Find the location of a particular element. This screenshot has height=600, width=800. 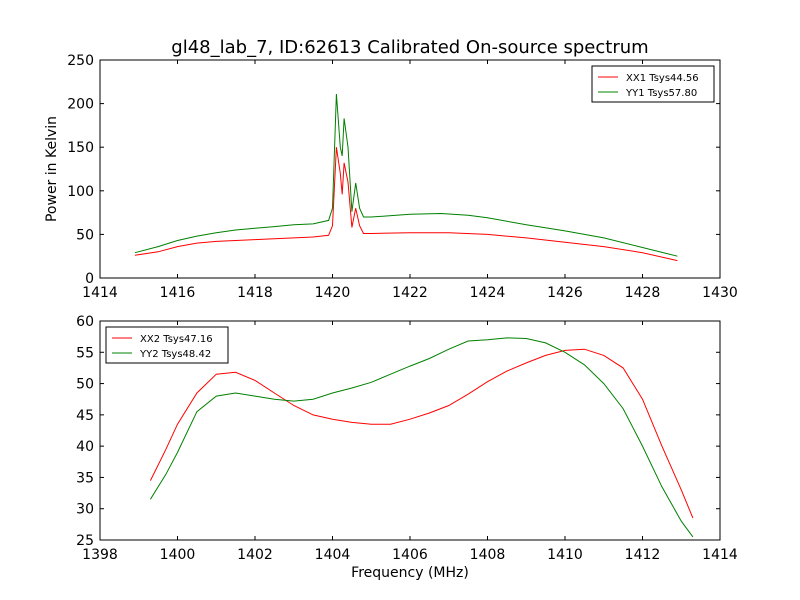

top-y-tick-label: 150 is located at coordinates (80, 148).